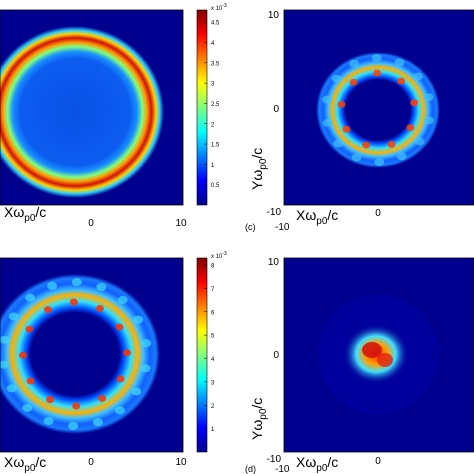 This screenshot has height=474, width=474. I want to click on colorbar-tick-label: 3.5, so click(215, 64).